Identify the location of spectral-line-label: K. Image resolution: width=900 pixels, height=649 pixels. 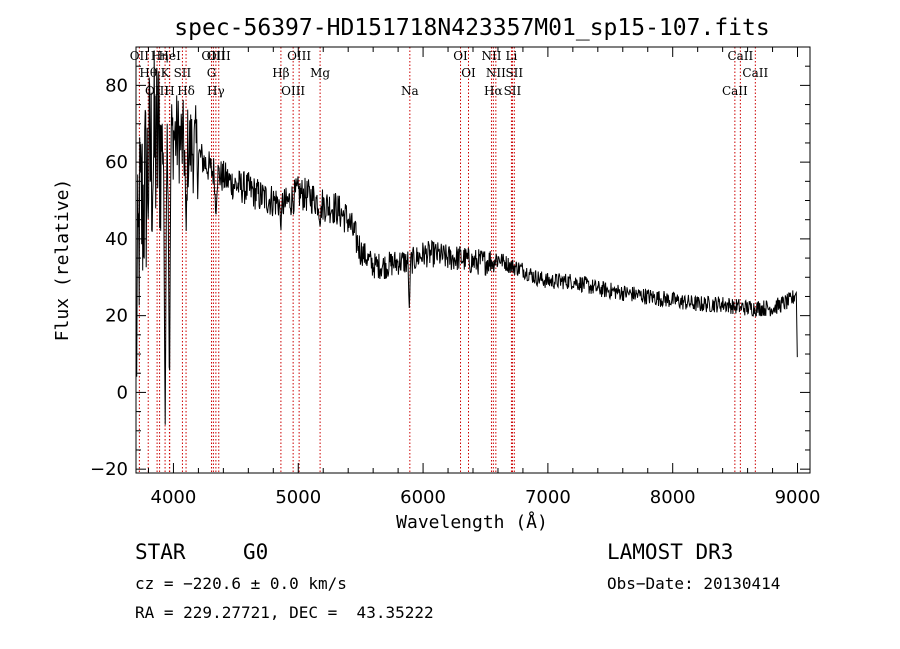
(166, 73).